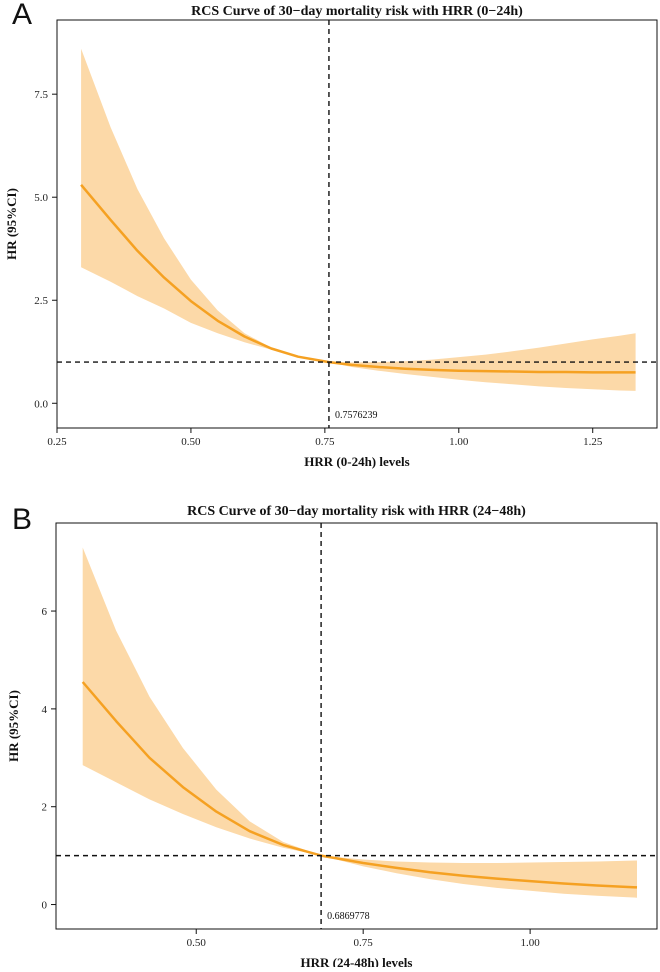 The width and height of the screenshot is (660, 972). Describe the element at coordinates (22, 15) in the screenshot. I see `panel-label-a: A` at that location.